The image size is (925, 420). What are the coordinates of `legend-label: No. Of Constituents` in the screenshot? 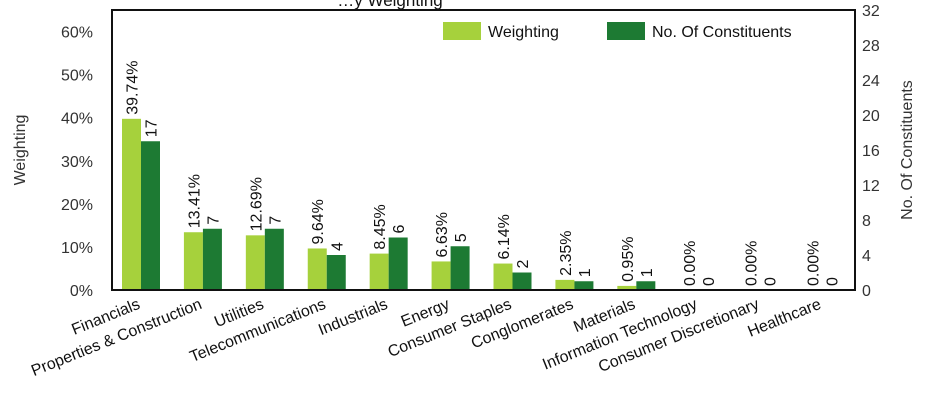 It's located at (722, 32).